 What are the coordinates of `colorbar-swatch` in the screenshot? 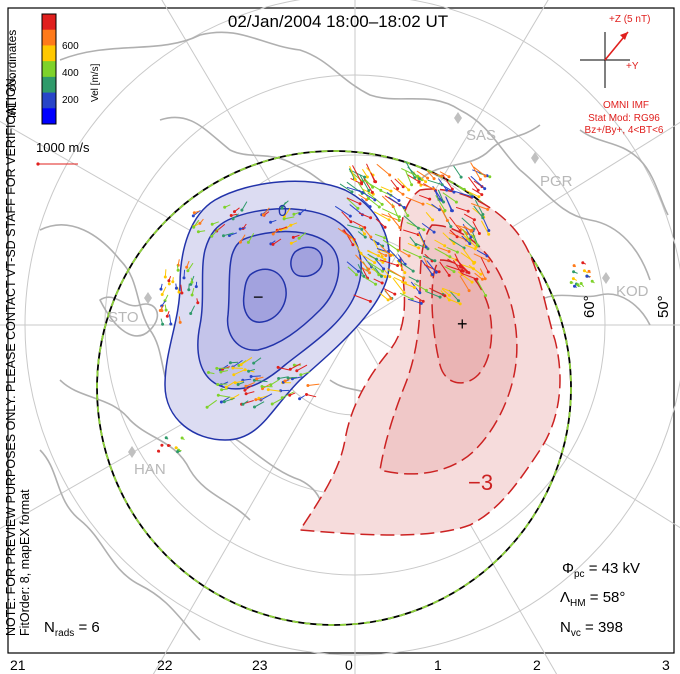 It's located at (49, 85).